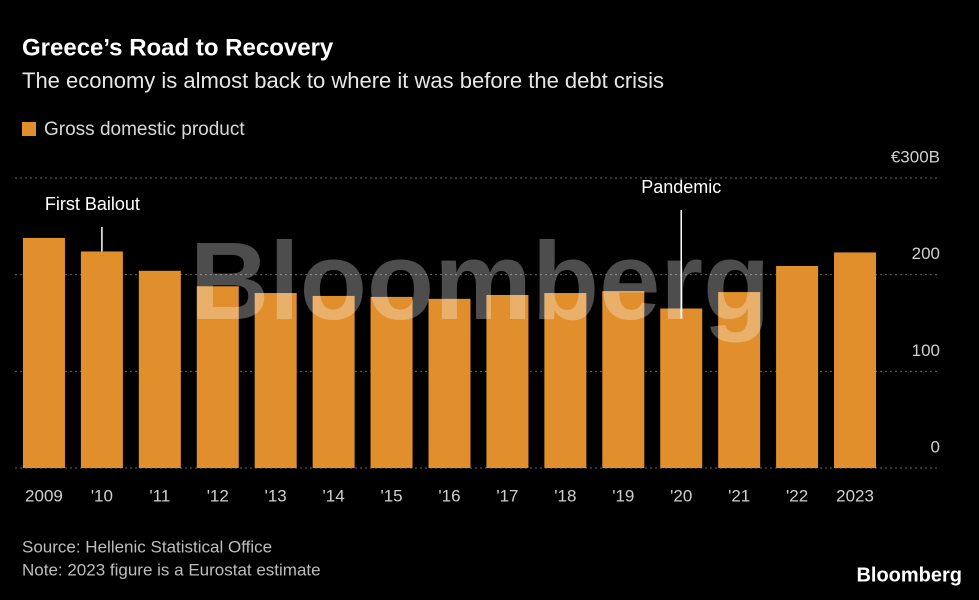 Image resolution: width=979 pixels, height=600 pixels. Describe the element at coordinates (44, 495) in the screenshot. I see `x-tick-label: 2009` at that location.